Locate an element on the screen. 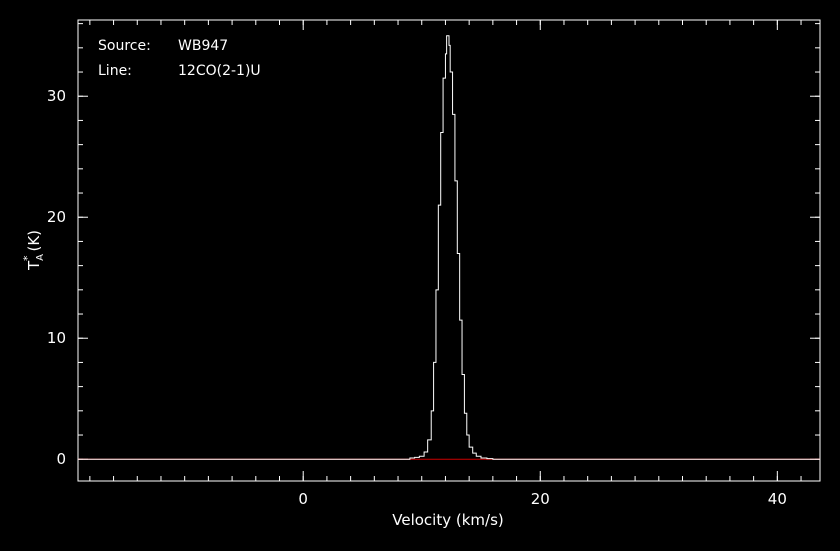 This screenshot has width=840, height=551. x-axis-label: Velocity (km/s) is located at coordinates (447, 520).